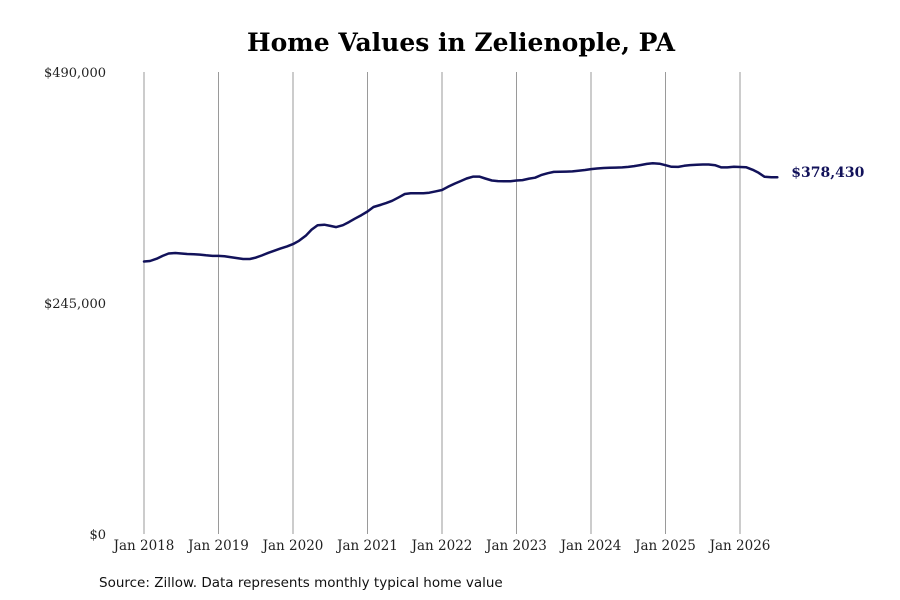 The width and height of the screenshot is (900, 600). Describe the element at coordinates (664, 546) in the screenshot. I see `x-tick-label: Jan 2025` at that location.